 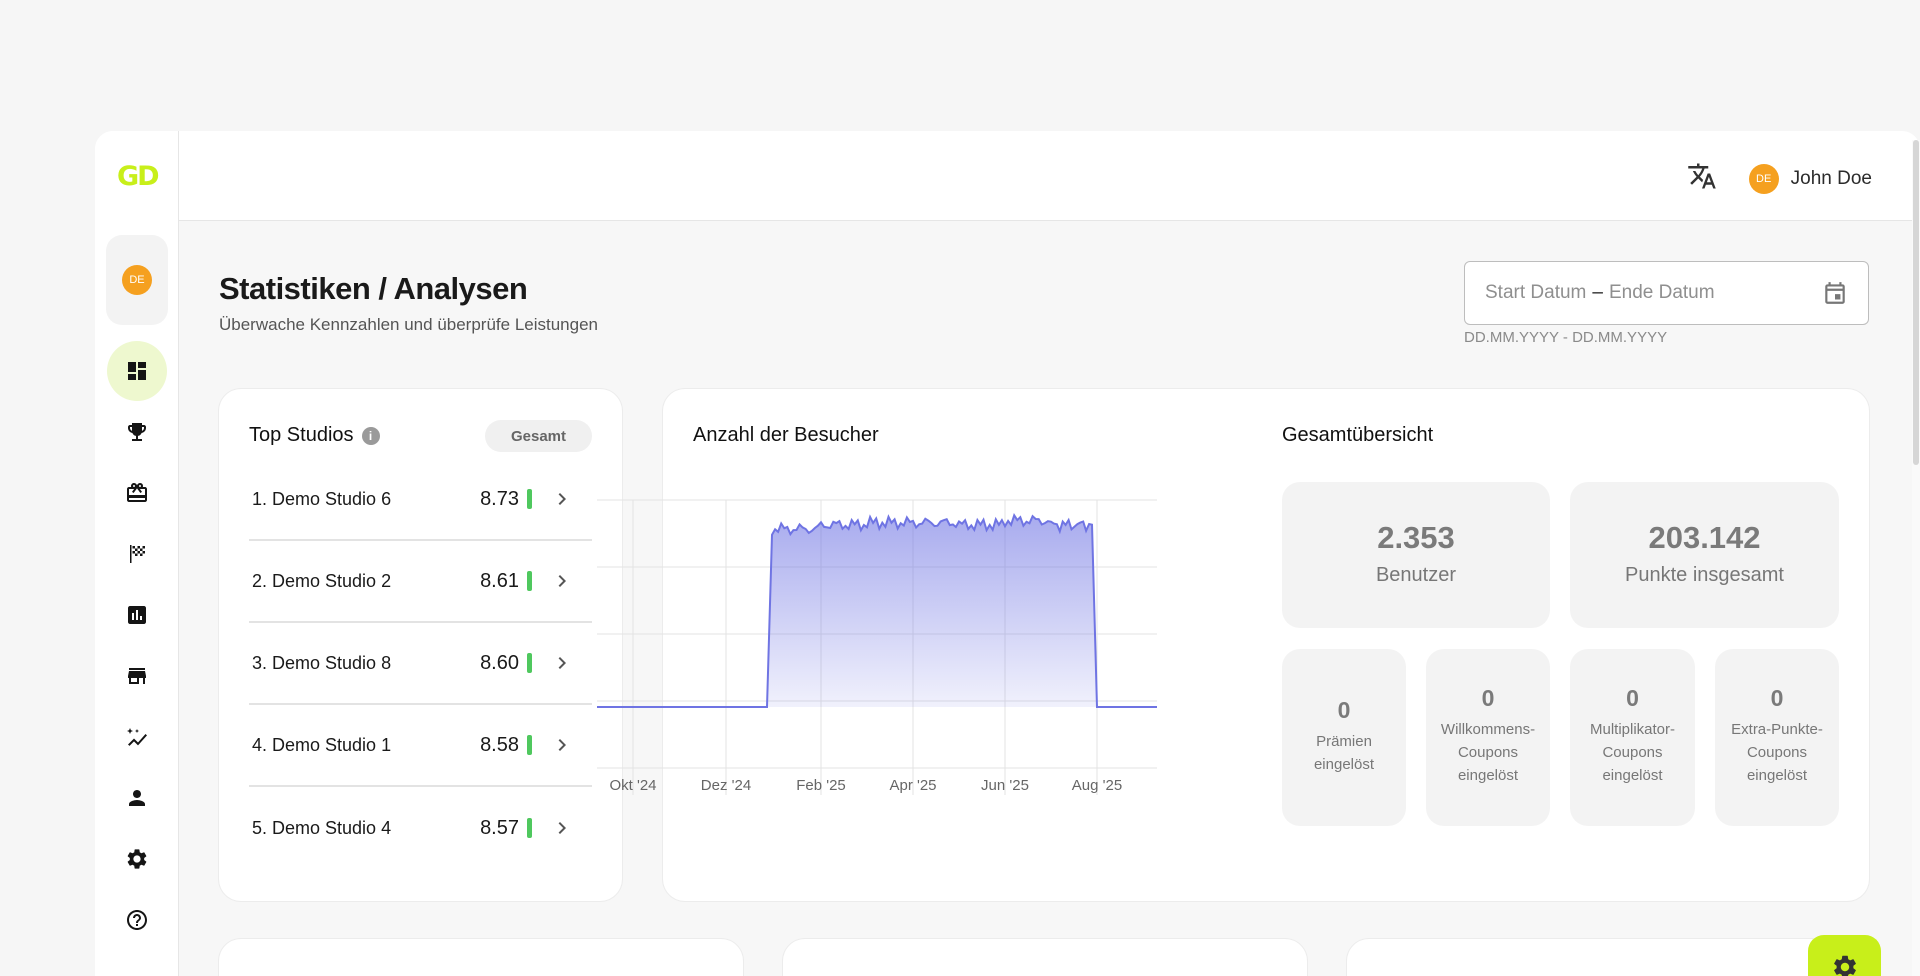 What do you see at coordinates (912, 785) in the screenshot?
I see `x-tick-label: Apr '25` at bounding box center [912, 785].